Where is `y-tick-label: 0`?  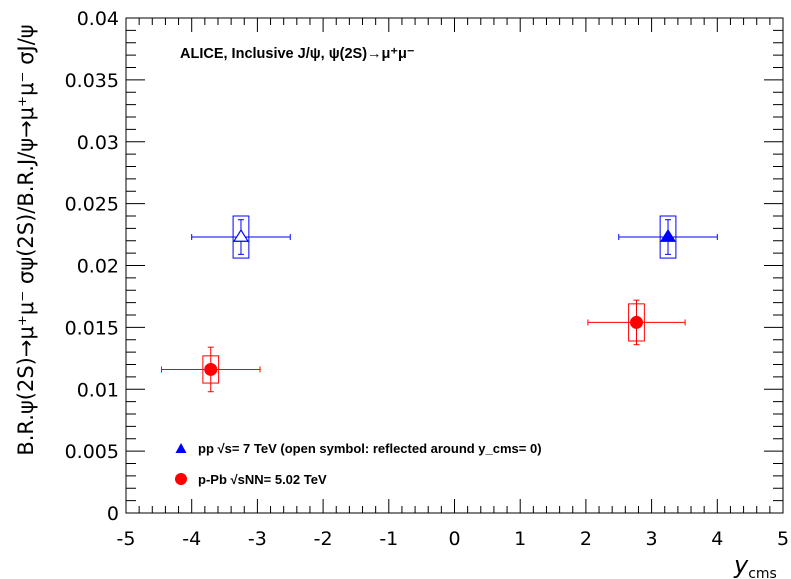
y-tick-label: 0 is located at coordinates (113, 514).